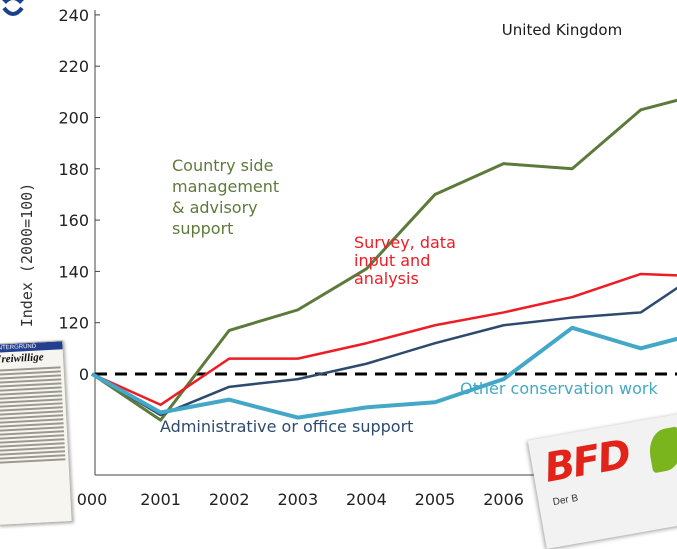  I want to click on y-tick-label: 180, so click(73, 169).